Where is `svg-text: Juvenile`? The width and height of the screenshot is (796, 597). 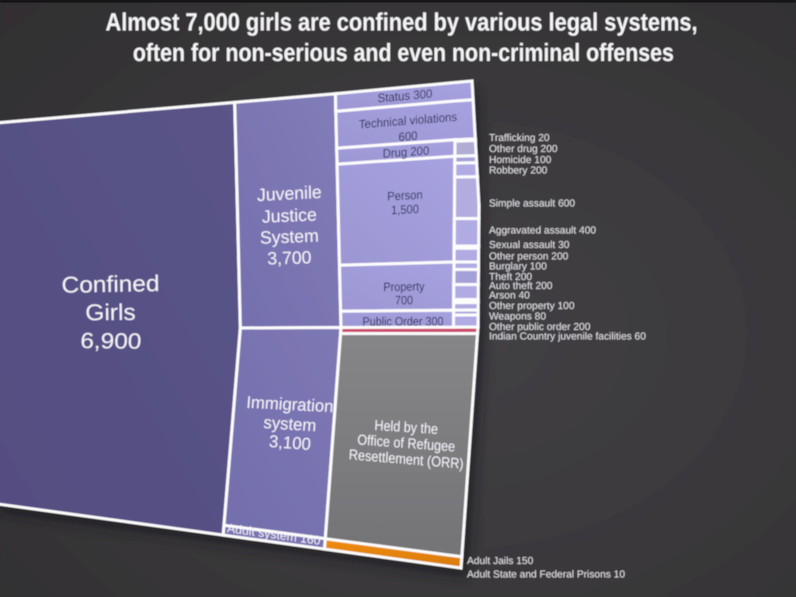 svg-text: Juvenile is located at coordinates (289, 194).